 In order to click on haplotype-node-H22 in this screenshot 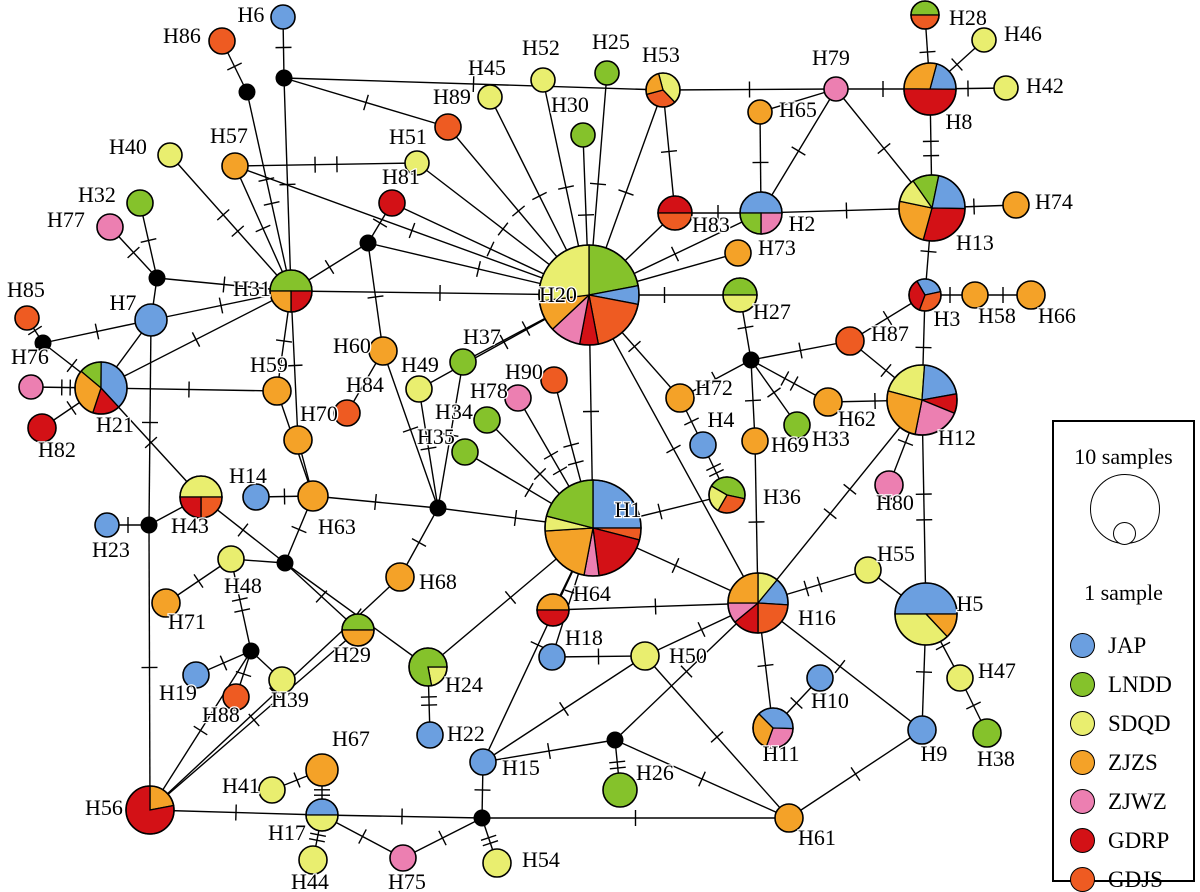, I will do `click(430, 735)`.